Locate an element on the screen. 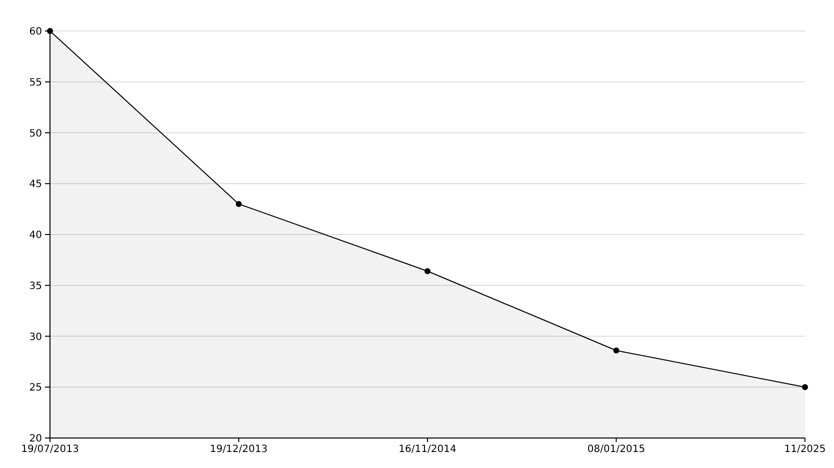  x-tick-label: 11/2025 is located at coordinates (805, 449).